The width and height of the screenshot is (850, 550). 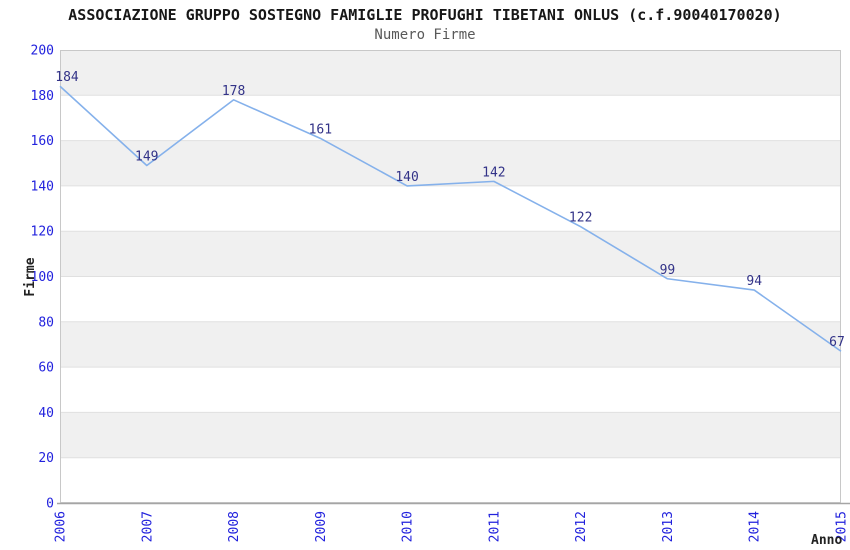 I want to click on data-label: 99, so click(x=668, y=270).